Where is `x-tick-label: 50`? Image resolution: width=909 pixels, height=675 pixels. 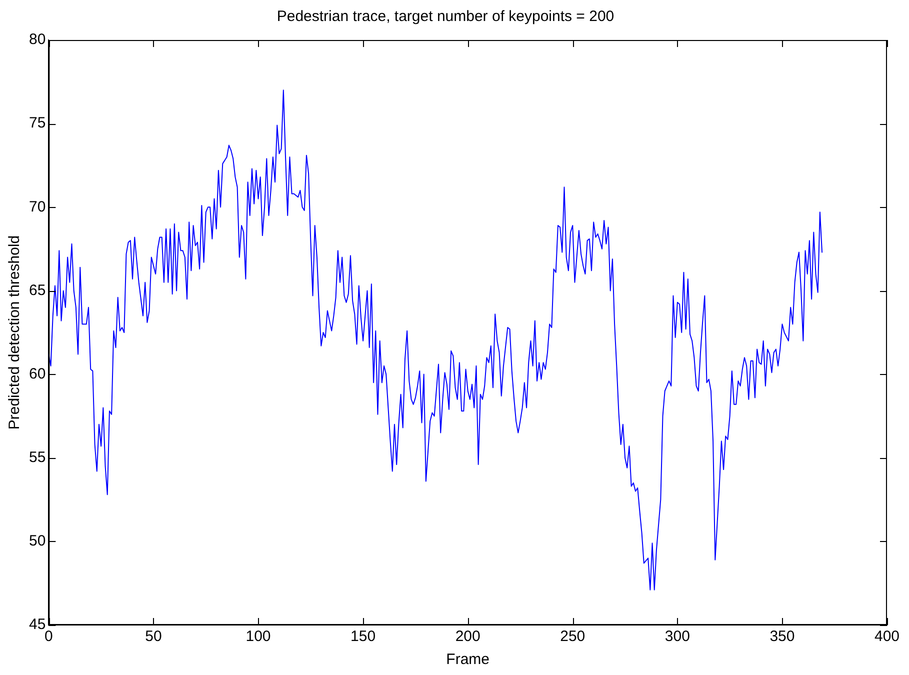 x-tick-label: 50 is located at coordinates (153, 637).